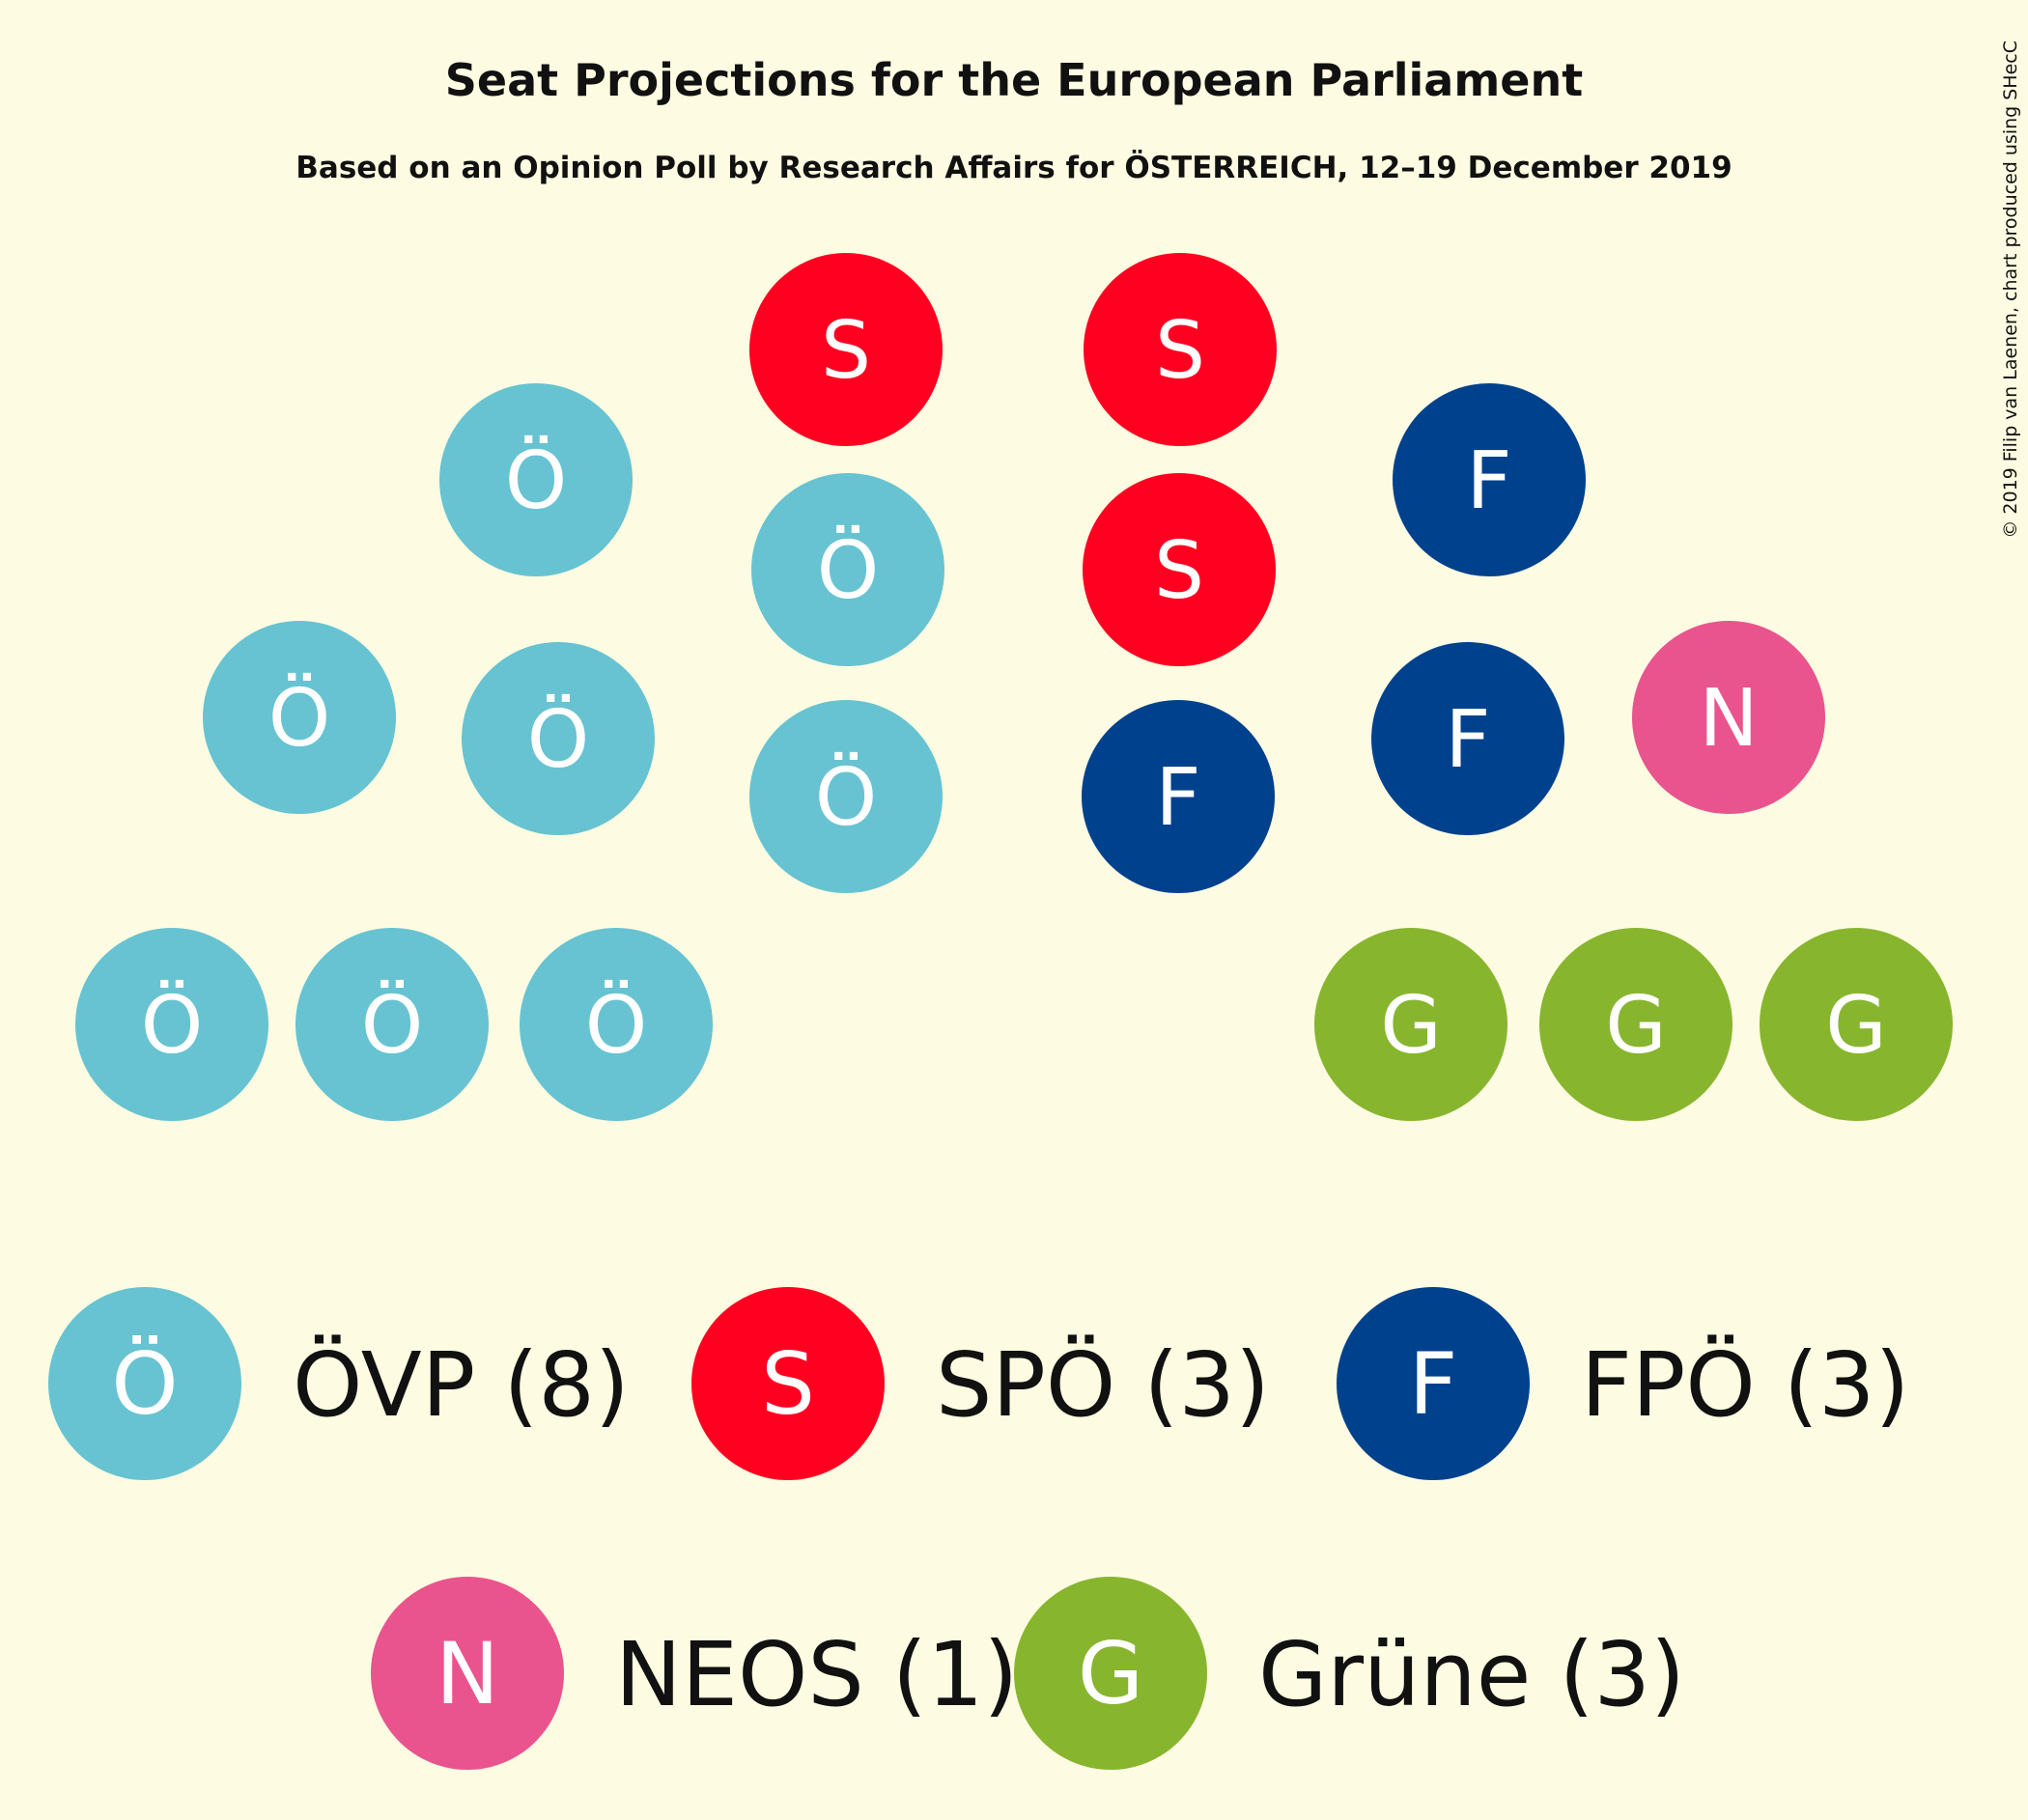 This screenshot has width=2028, height=1820. I want to click on legend-swatch-spoe, so click(788, 1384).